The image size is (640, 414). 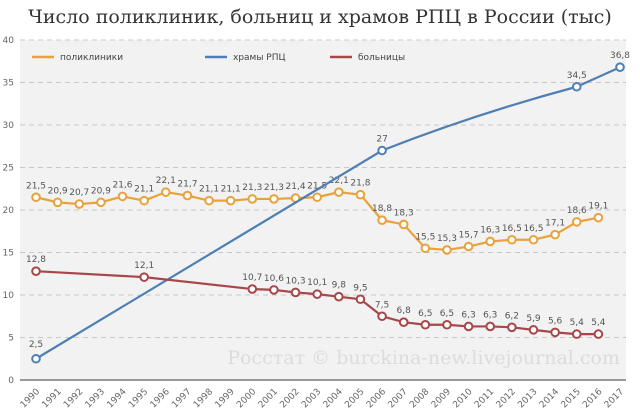 What do you see at coordinates (506, 398) in the screenshot?
I see `x-tick-label: 2012` at bounding box center [506, 398].